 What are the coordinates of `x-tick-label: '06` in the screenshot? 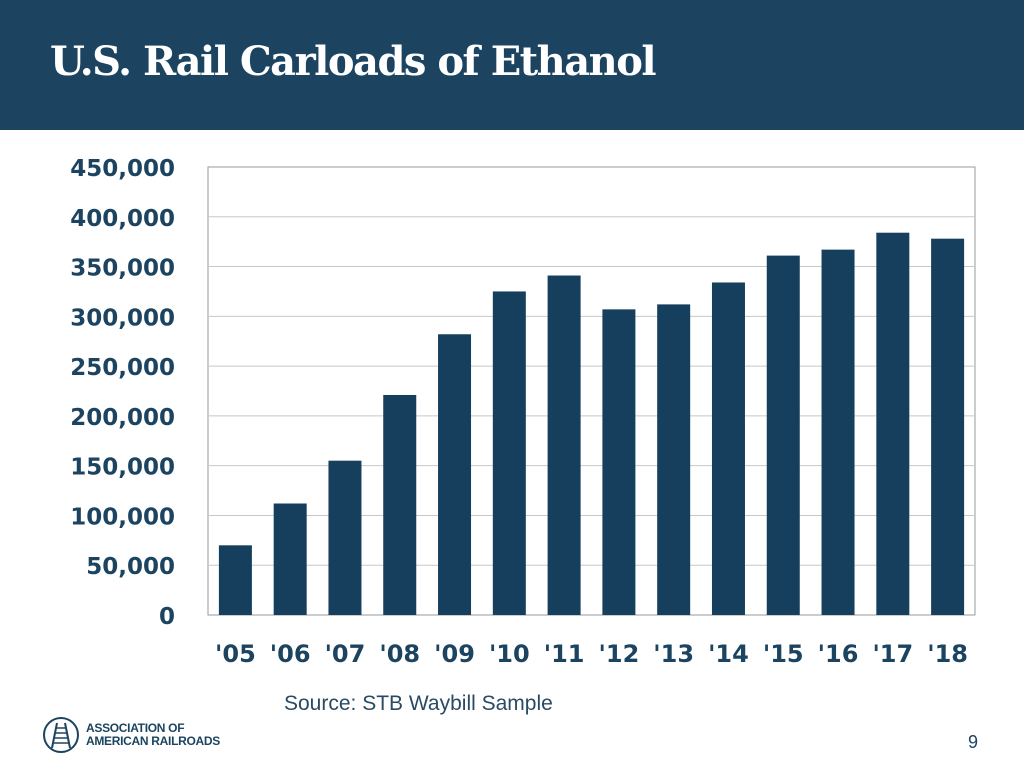 It's located at (290, 654).